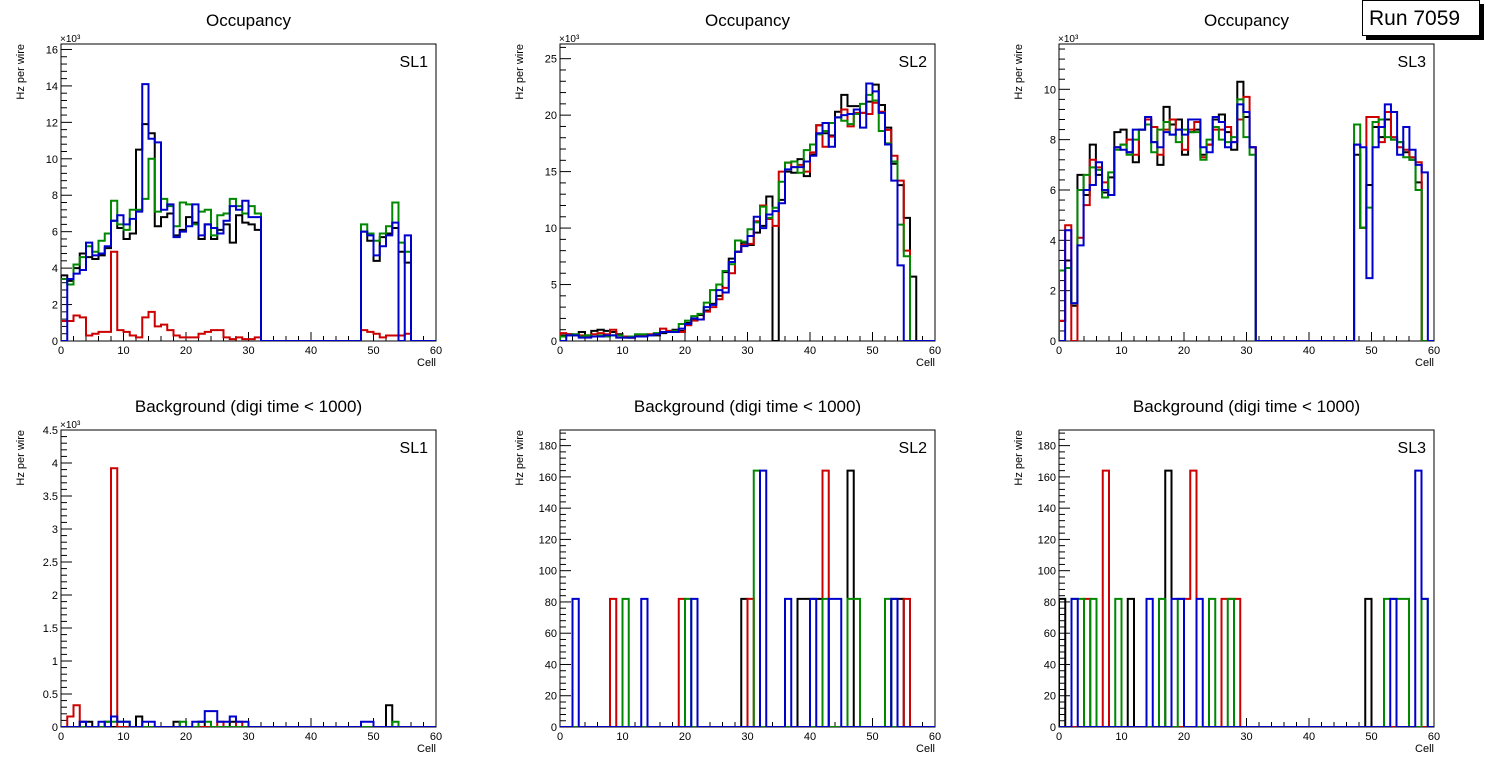 This screenshot has width=1496, height=772. Describe the element at coordinates (551, 634) in the screenshot. I see `y-tick-label: 60` at that location.